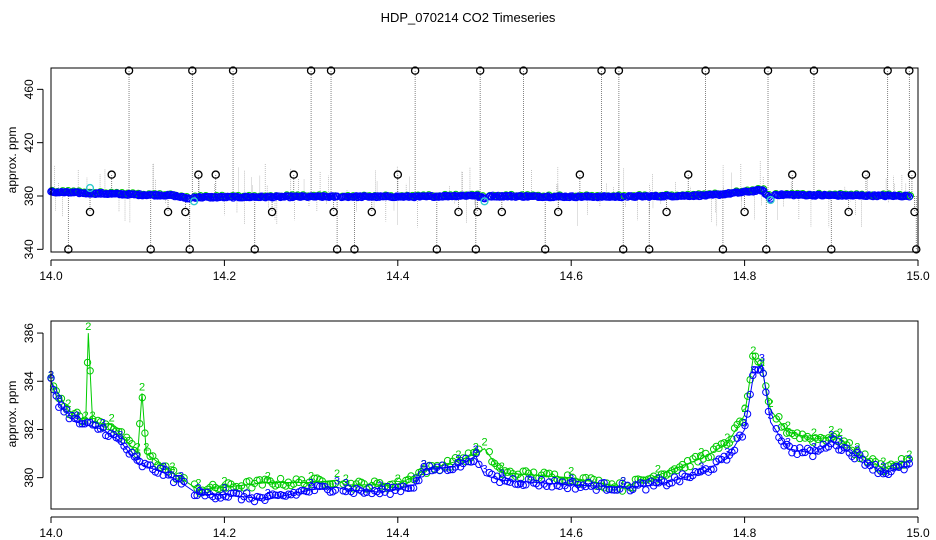 The width and height of the screenshot is (936, 540). What do you see at coordinates (12, 160) in the screenshot?
I see `raw-y-axis-label: approx. ppm` at bounding box center [12, 160].